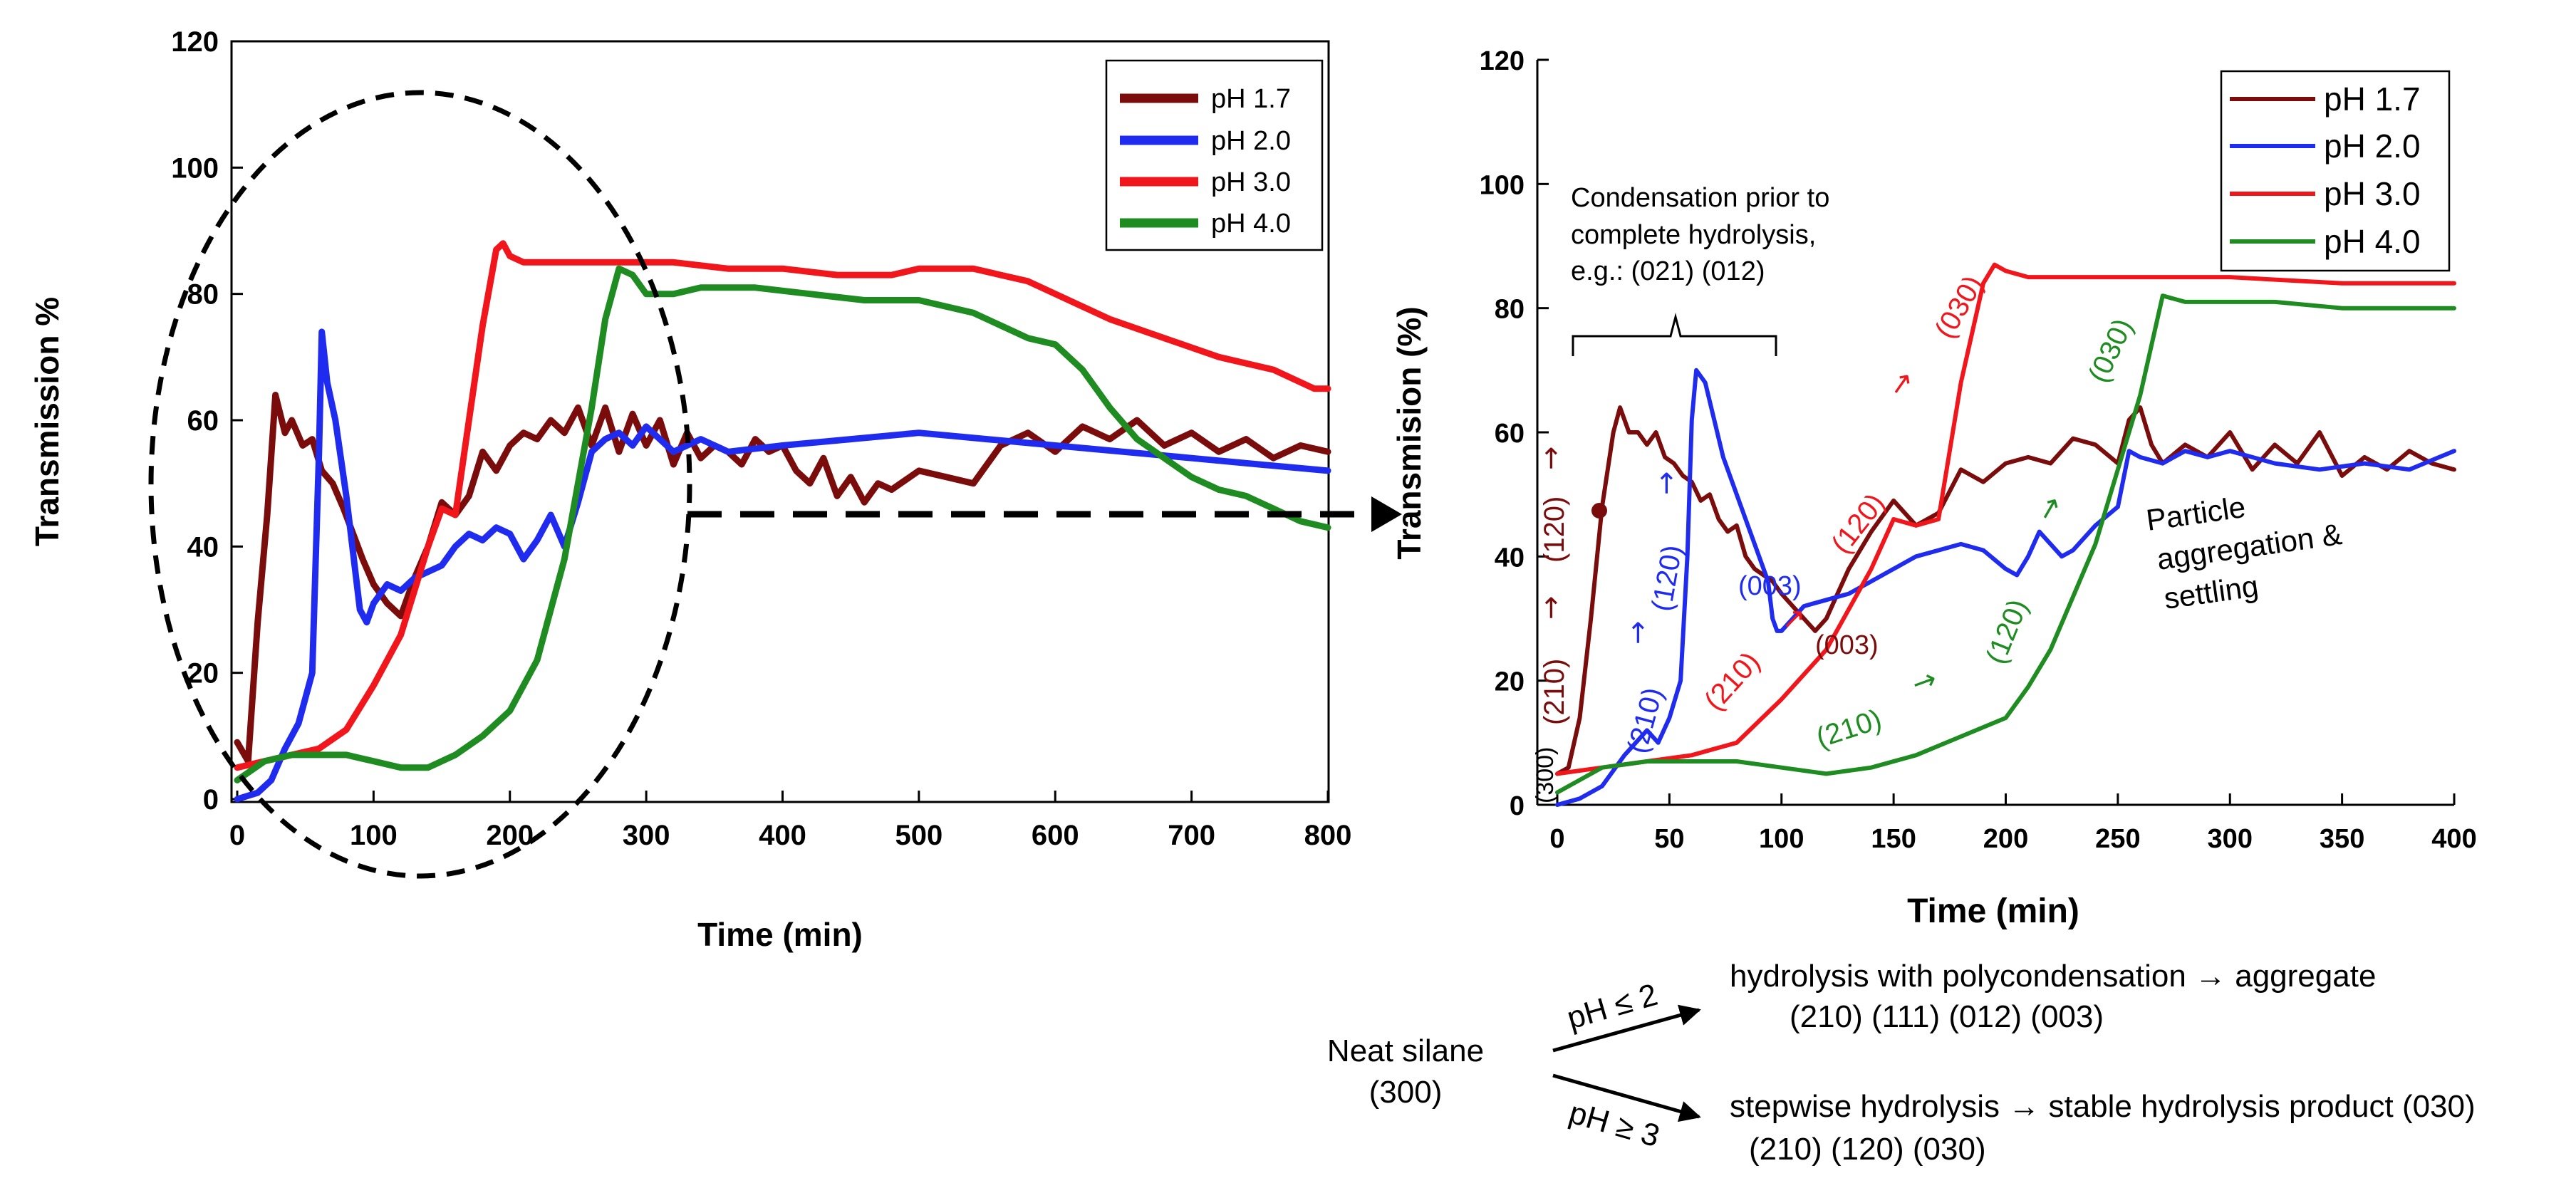 The image size is (2576, 1188). Describe the element at coordinates (2372, 241) in the screenshot. I see `right-legend-label-ph40: pH 4.0` at that location.